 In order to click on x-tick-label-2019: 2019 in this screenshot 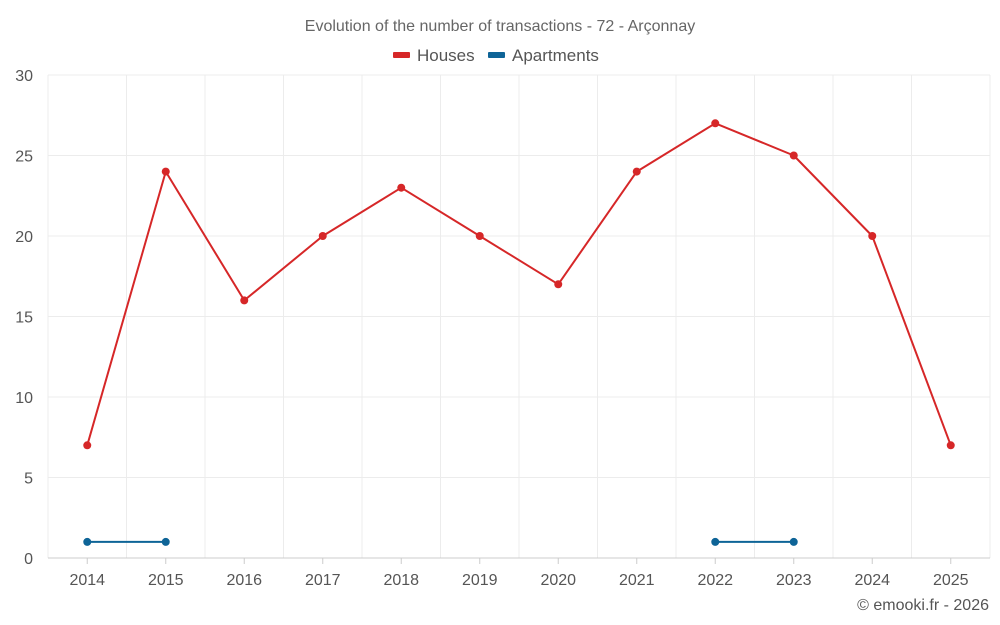, I will do `click(480, 580)`.